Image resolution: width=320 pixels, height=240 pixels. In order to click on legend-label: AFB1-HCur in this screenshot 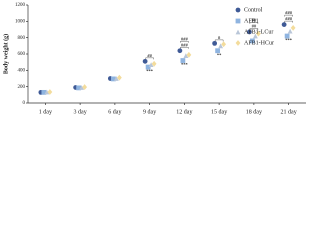, I will do `click(259, 43)`.